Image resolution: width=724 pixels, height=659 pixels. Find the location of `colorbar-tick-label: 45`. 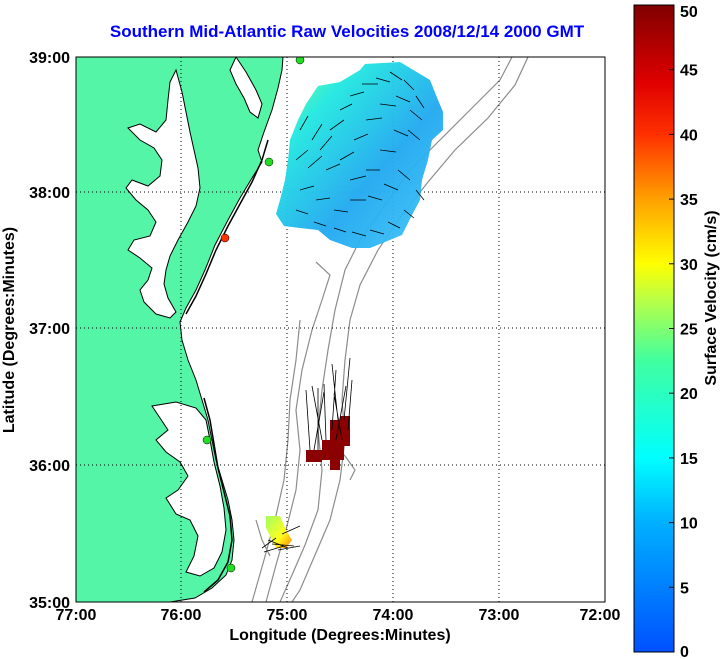

colorbar-tick-label: 45 is located at coordinates (689, 71).